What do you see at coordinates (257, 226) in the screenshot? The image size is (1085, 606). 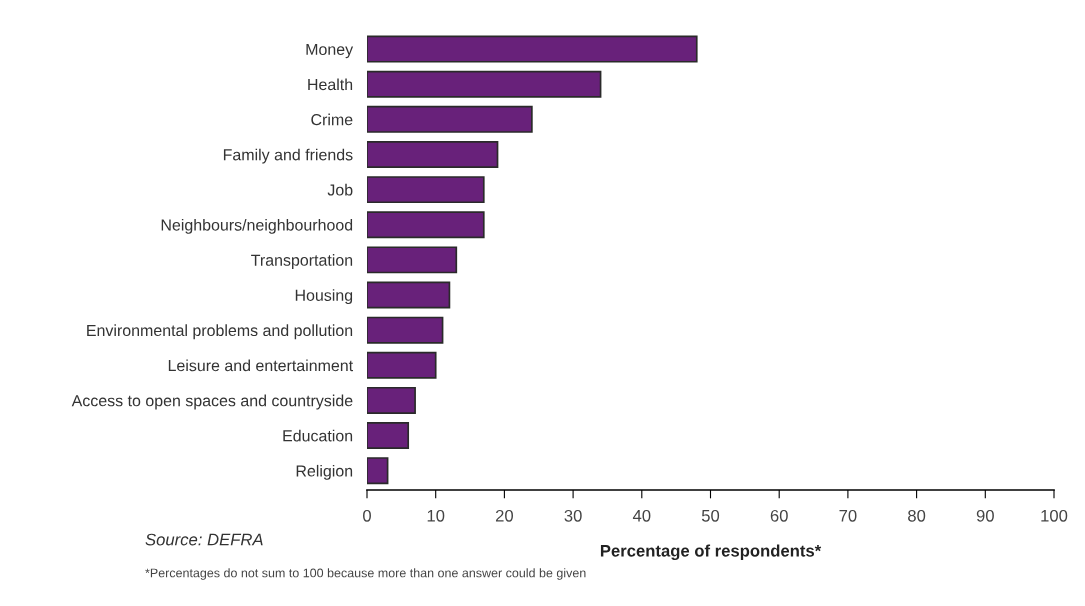 I see `y-tick-label: Neighbours/neighbourhood` at bounding box center [257, 226].